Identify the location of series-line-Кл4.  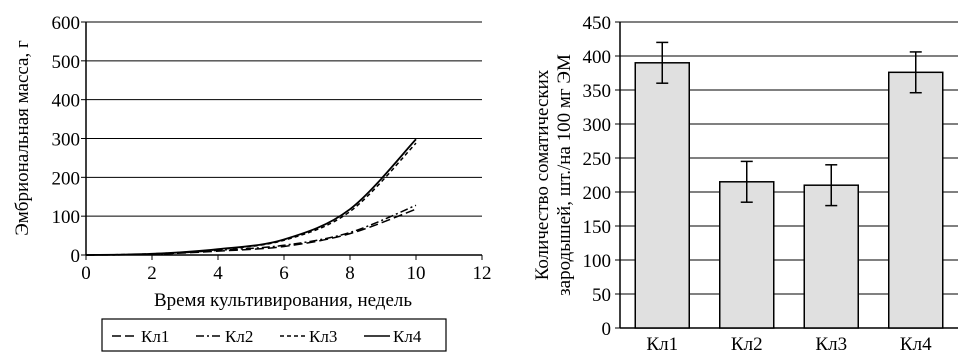
(251, 197).